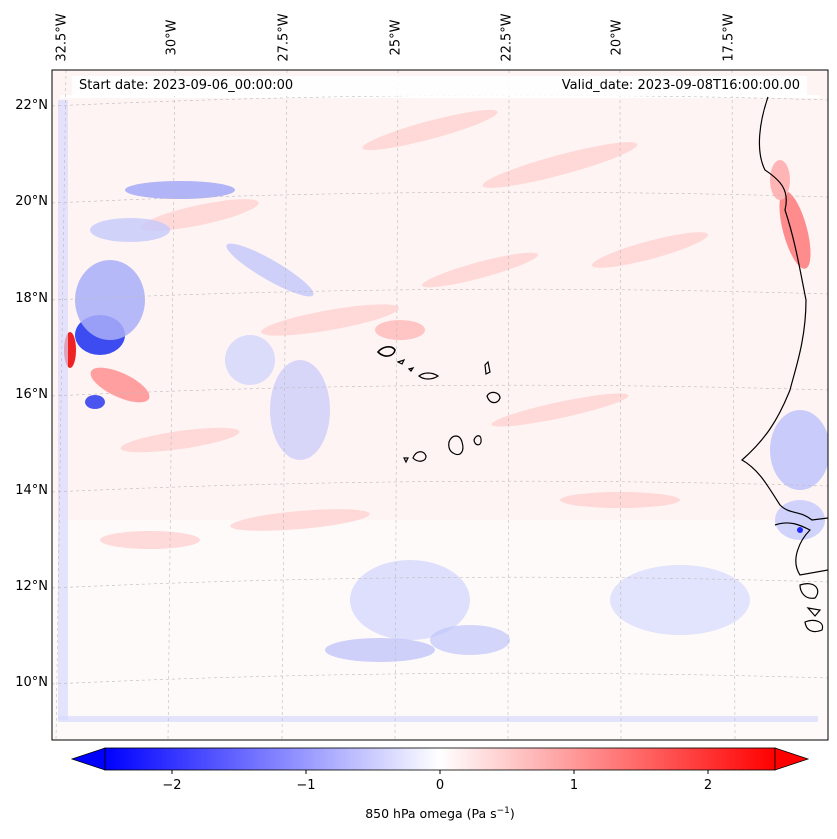  I want to click on colorbar-label-close: ), so click(512, 814).